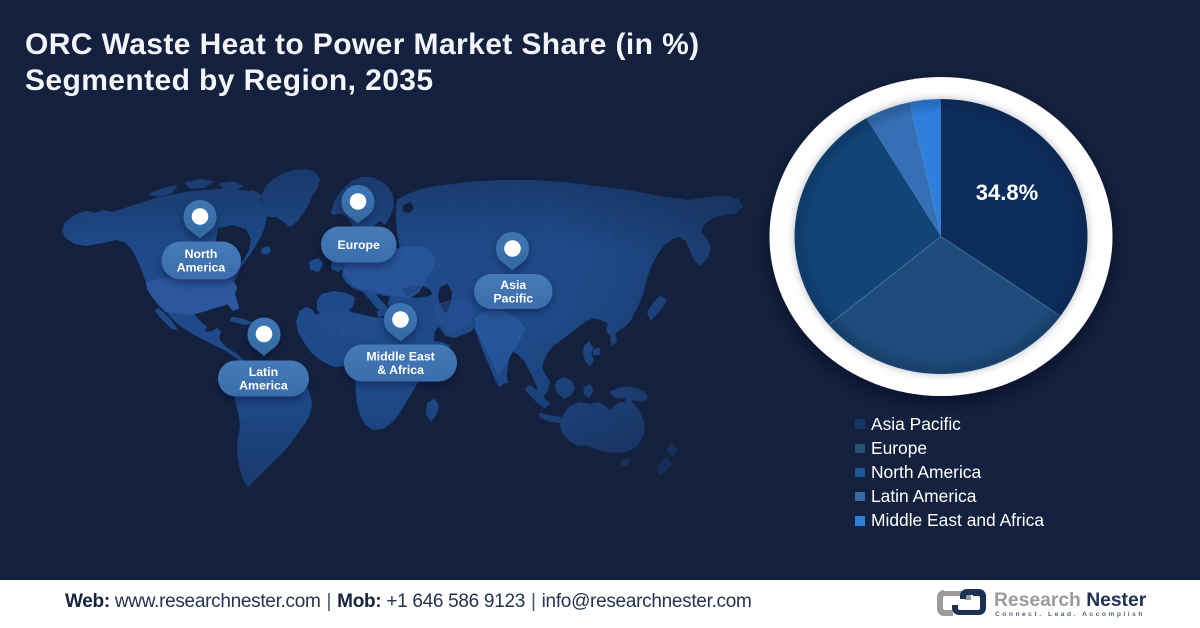  Describe the element at coordinates (400, 357) in the screenshot. I see `svg-text: Middle East` at that location.